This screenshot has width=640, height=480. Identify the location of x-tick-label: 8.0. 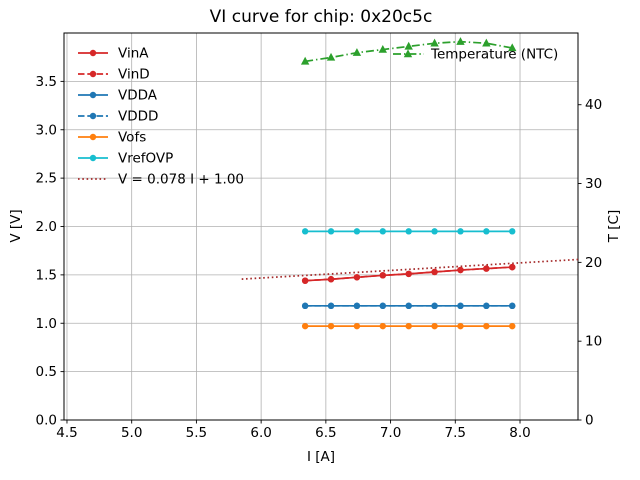
(519, 433).